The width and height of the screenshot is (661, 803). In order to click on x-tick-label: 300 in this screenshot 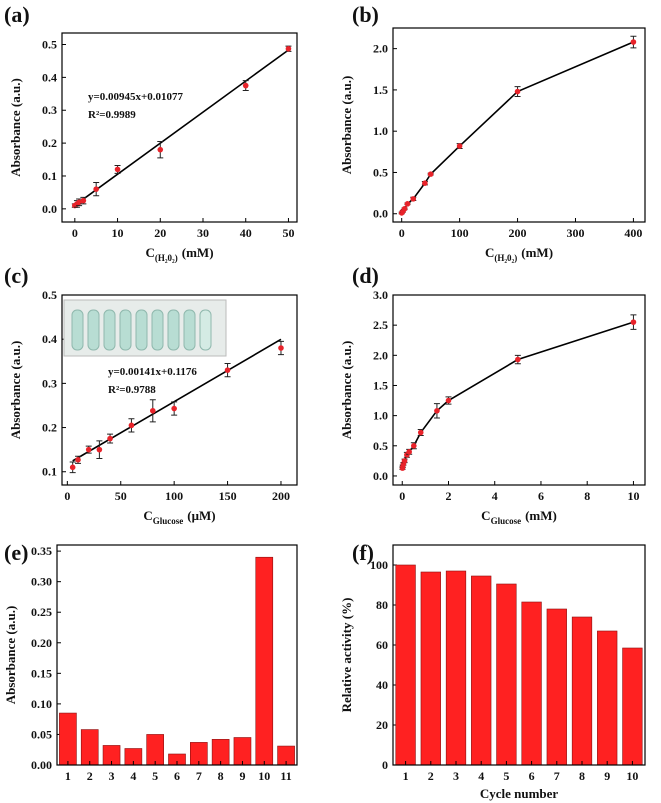, I will do `click(575, 233)`.